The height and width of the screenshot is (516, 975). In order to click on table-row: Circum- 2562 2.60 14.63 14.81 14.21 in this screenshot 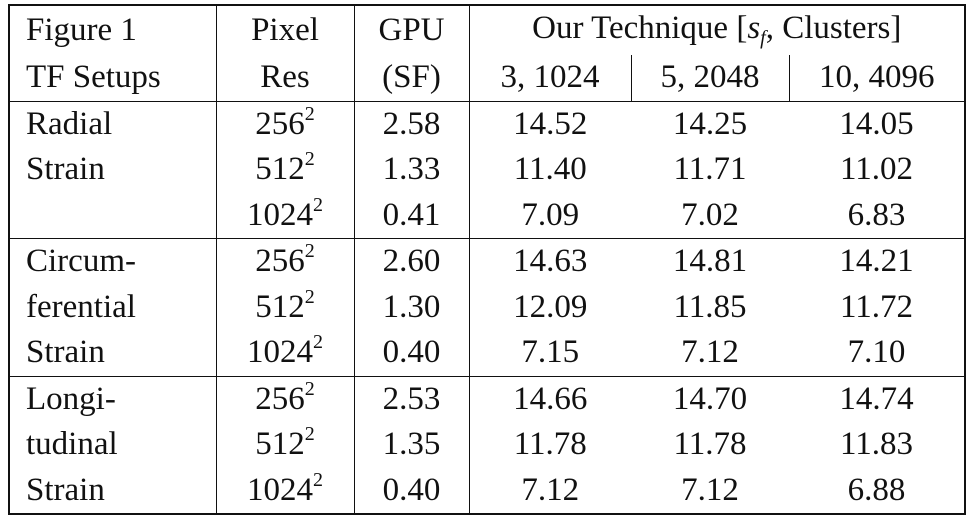, I will do `click(487, 261)`.